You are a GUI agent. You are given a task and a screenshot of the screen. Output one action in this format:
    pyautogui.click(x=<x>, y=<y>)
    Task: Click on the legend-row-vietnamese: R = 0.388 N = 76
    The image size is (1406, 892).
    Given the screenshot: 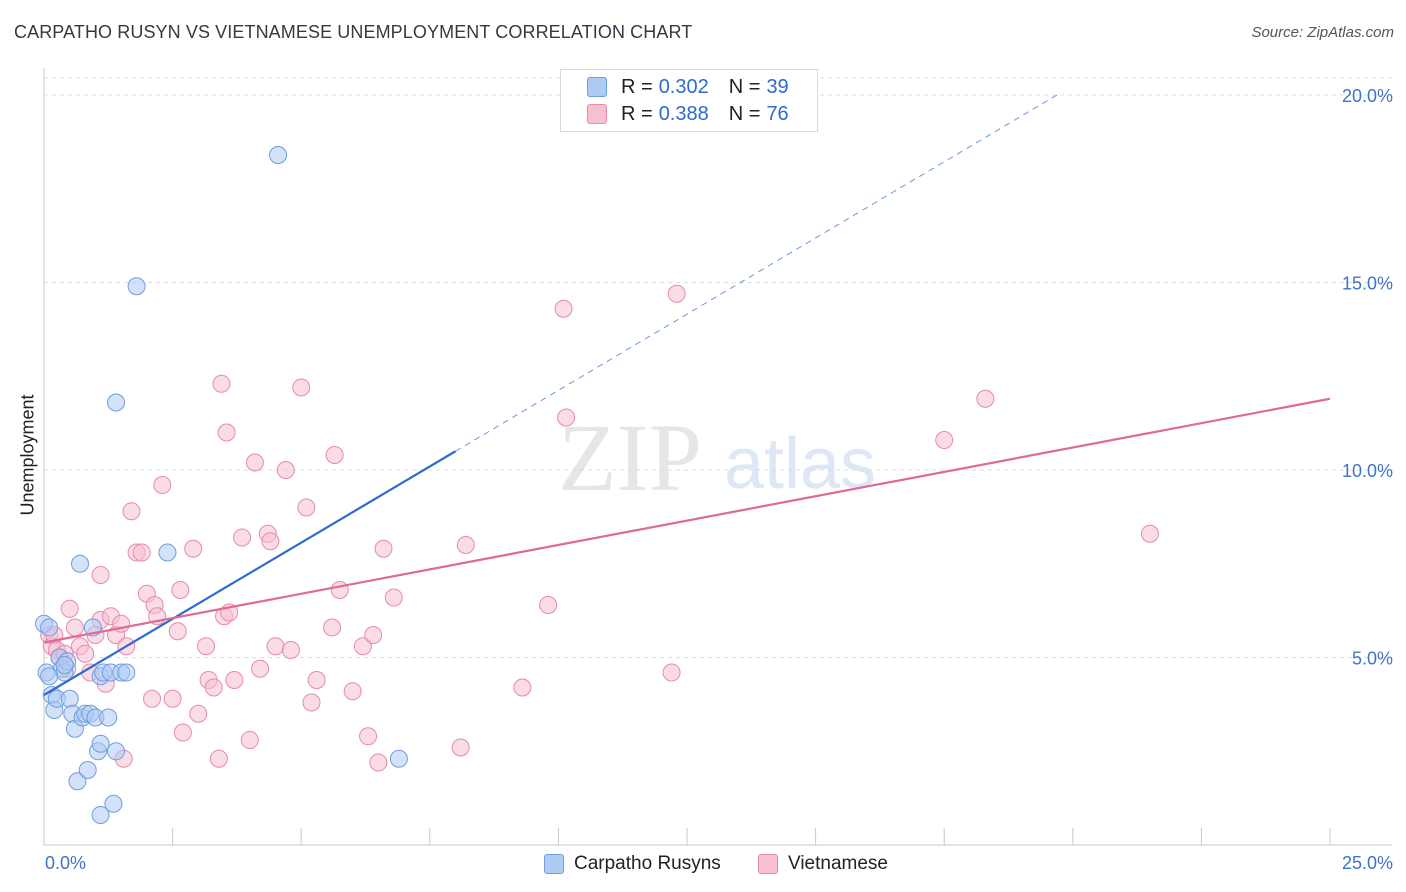 What is the action you would take?
    pyautogui.click(x=688, y=114)
    